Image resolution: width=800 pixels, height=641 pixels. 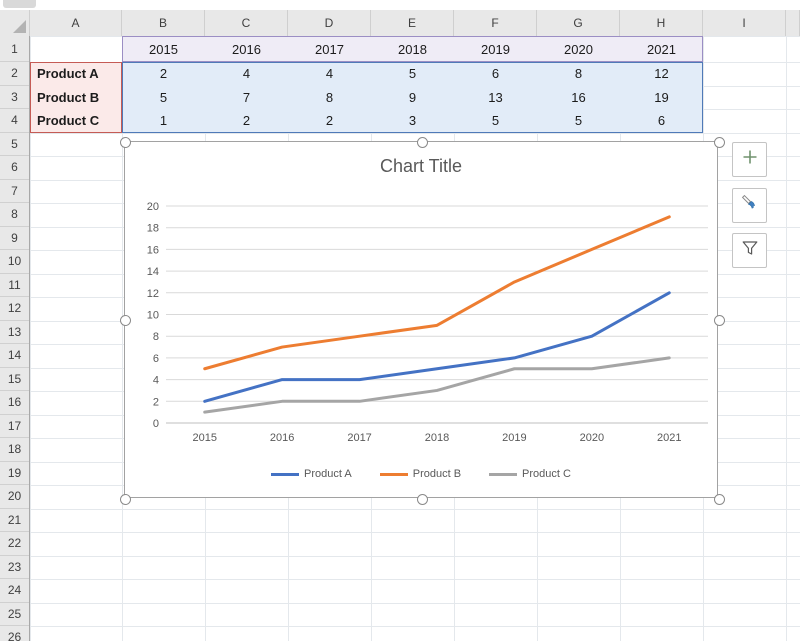 What do you see at coordinates (14, 497) in the screenshot?
I see `row-header-20: 20` at bounding box center [14, 497].